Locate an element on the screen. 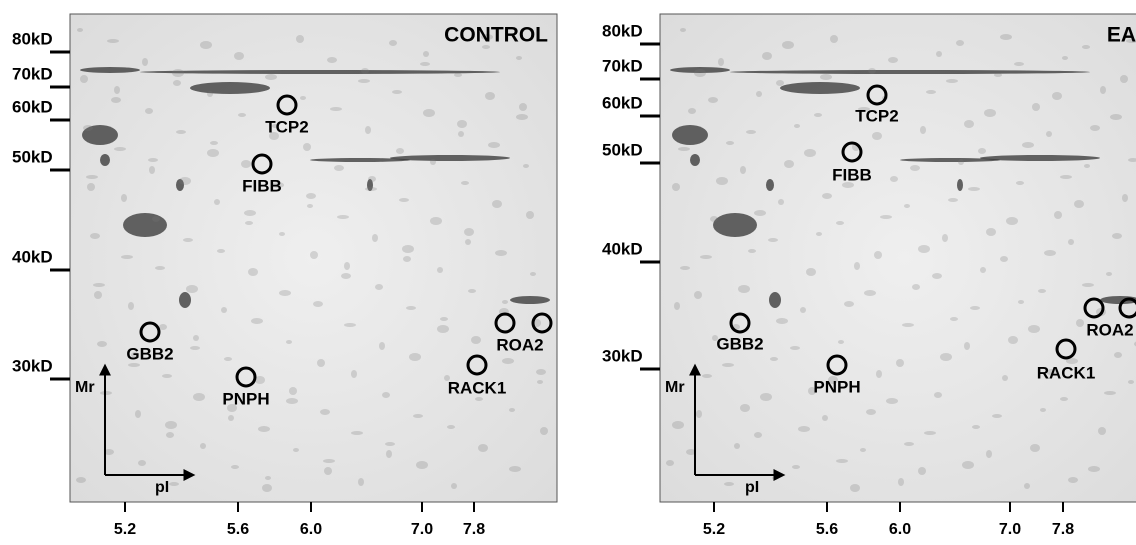  pi-label: 6.0 is located at coordinates (311, 529).